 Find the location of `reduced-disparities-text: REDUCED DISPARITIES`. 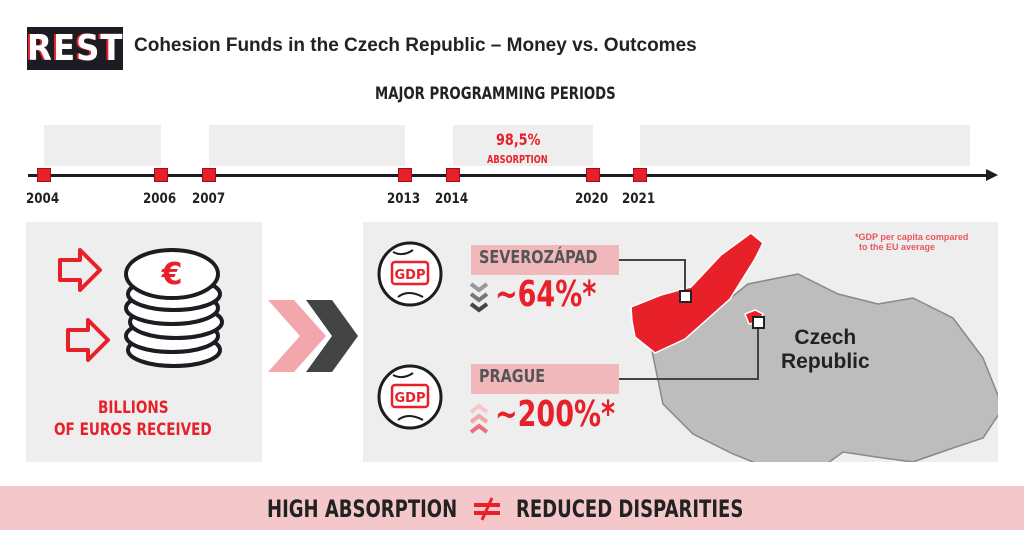

reduced-disparities-text: REDUCED DISPARITIES is located at coordinates (630, 509).